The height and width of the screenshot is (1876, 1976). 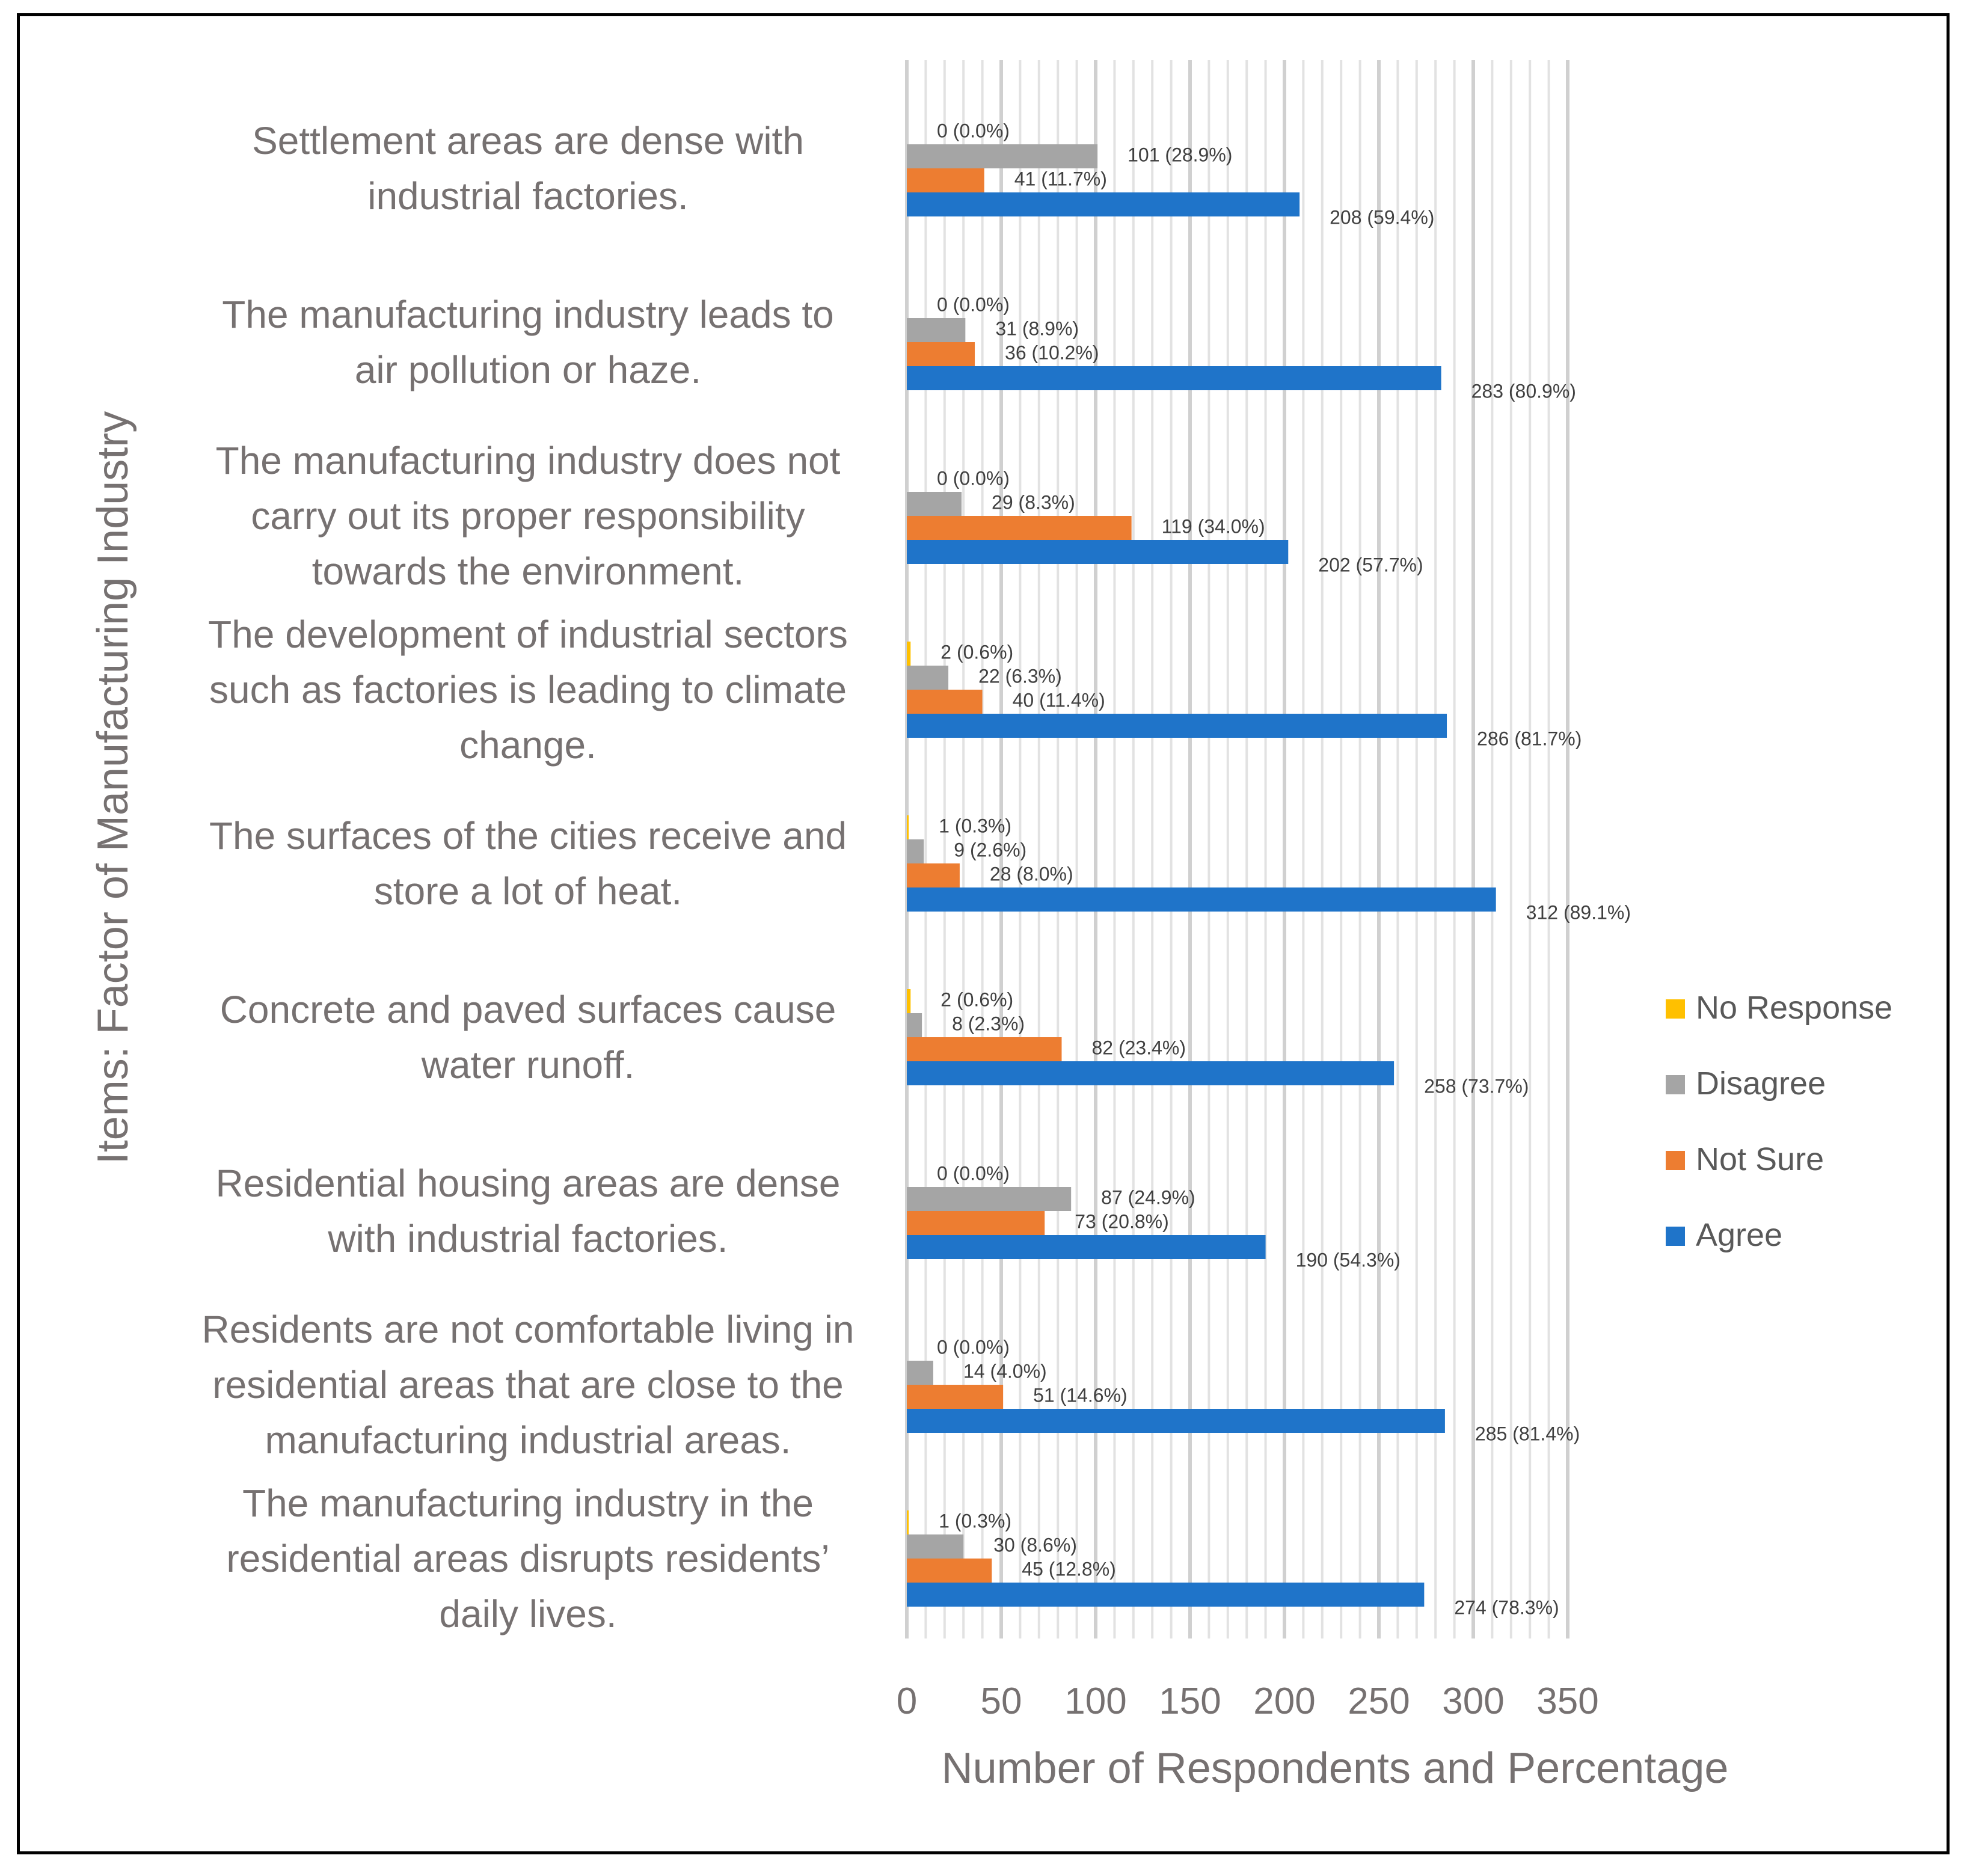 I want to click on x-tick-label: 200, so click(x=1284, y=1701).